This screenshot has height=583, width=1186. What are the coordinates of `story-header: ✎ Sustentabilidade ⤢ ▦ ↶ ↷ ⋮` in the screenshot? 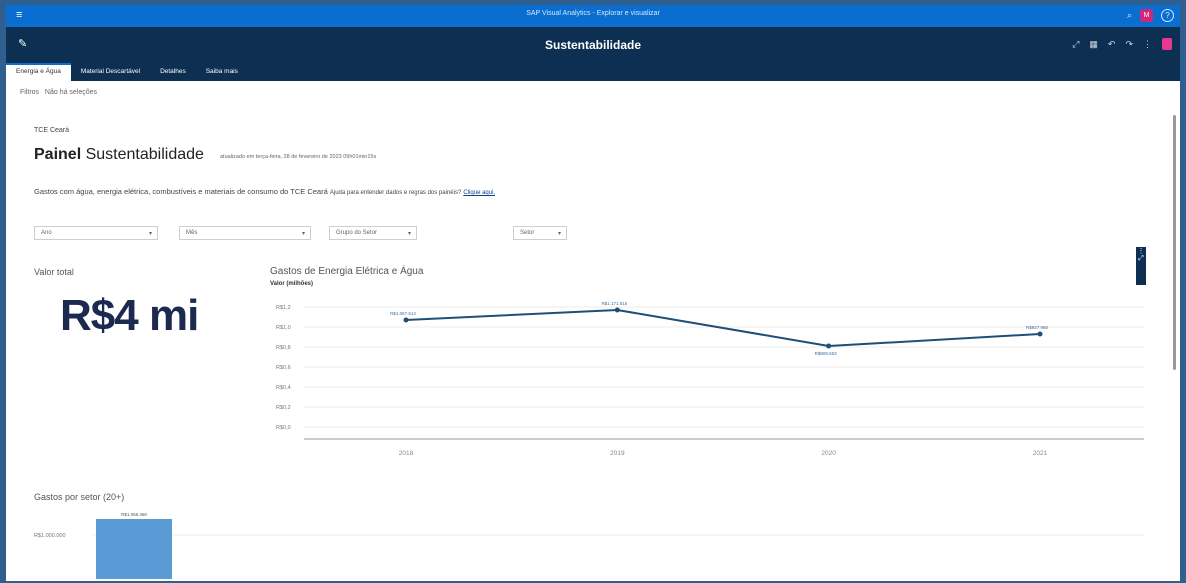 It's located at (593, 45).